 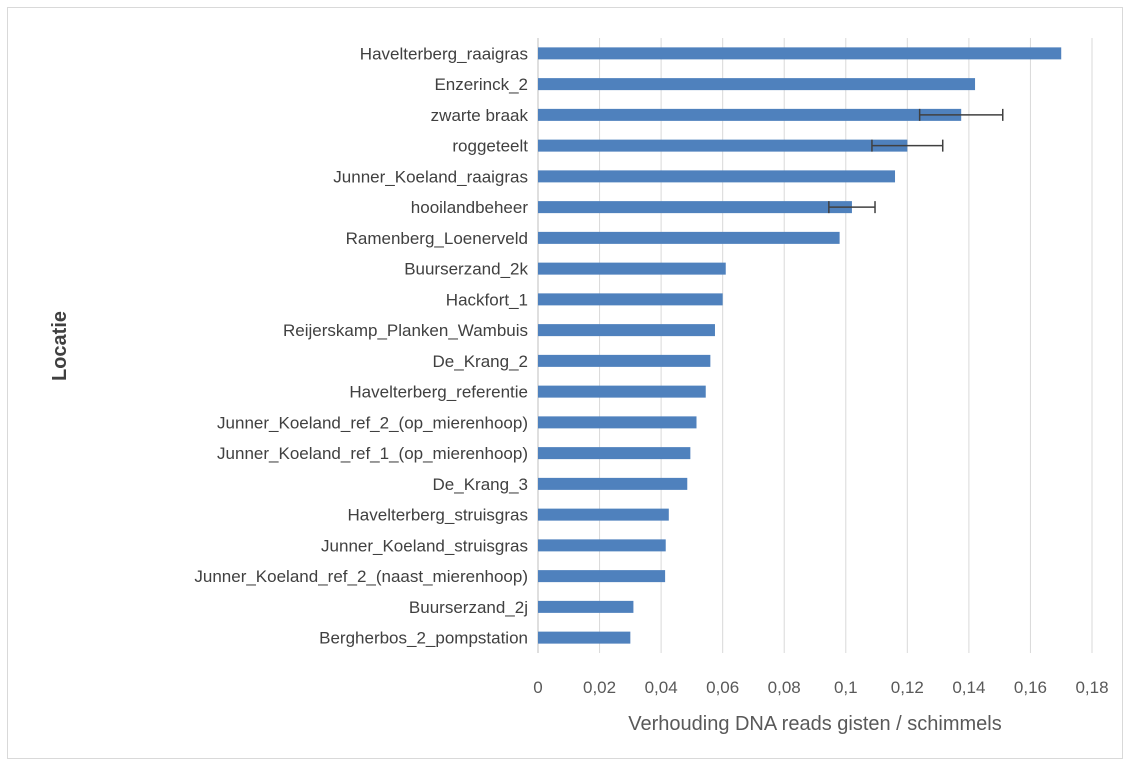 I want to click on category-label: Junner_Koeland_struisgras, so click(x=424, y=545).